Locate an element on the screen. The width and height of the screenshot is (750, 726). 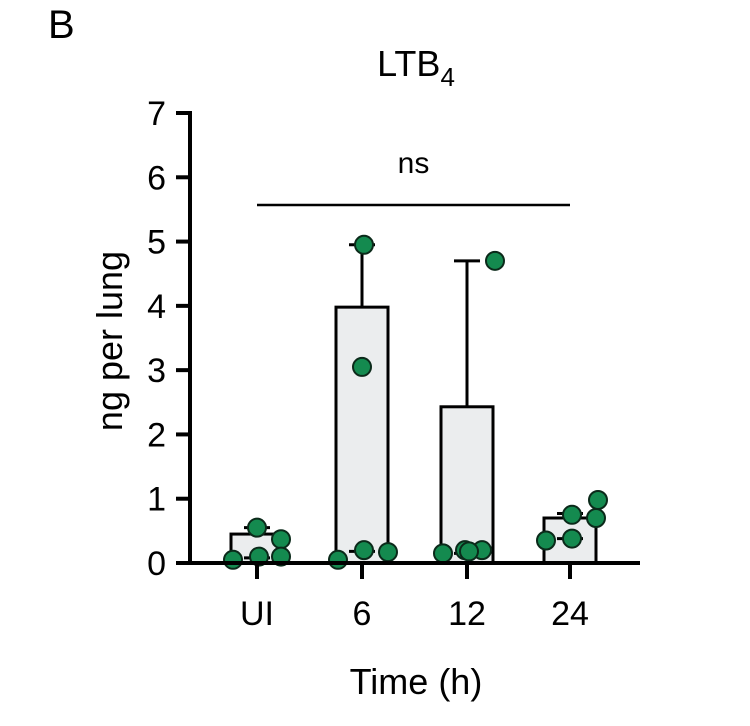
y-tick-label-7: 7 is located at coordinates (156, 114).